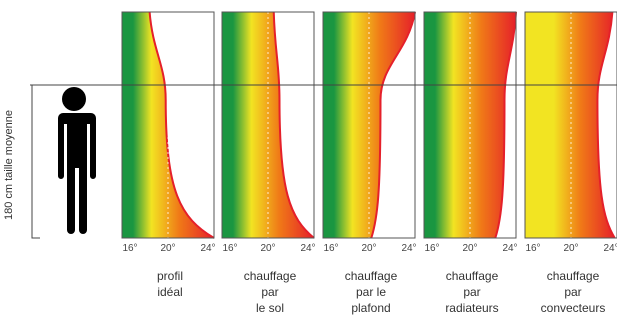 This screenshot has height=328, width=617. What do you see at coordinates (170, 292) in the screenshot?
I see `caption-line: idéal` at bounding box center [170, 292].